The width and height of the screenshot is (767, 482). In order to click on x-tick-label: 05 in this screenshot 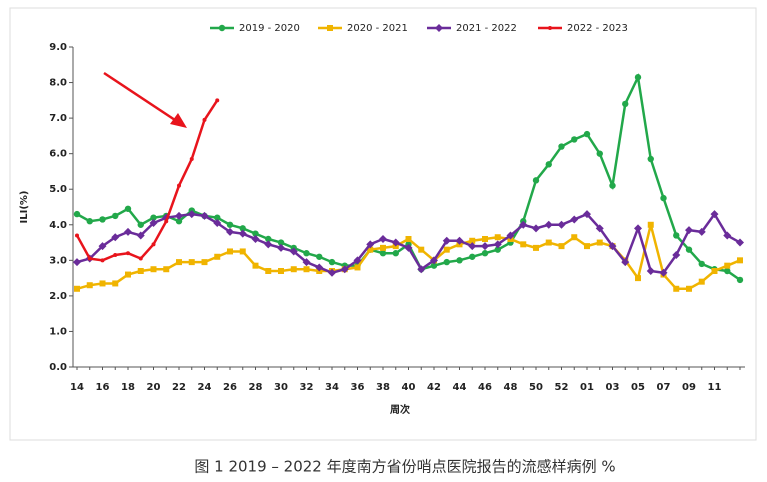, I will do `click(638, 387)`.